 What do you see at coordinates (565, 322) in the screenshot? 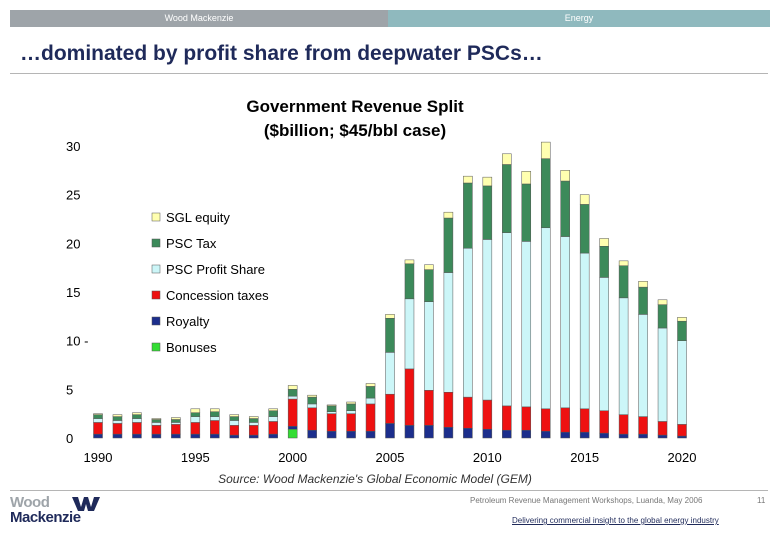
I see `bar-psc-profit-share-2014` at bounding box center [565, 322].